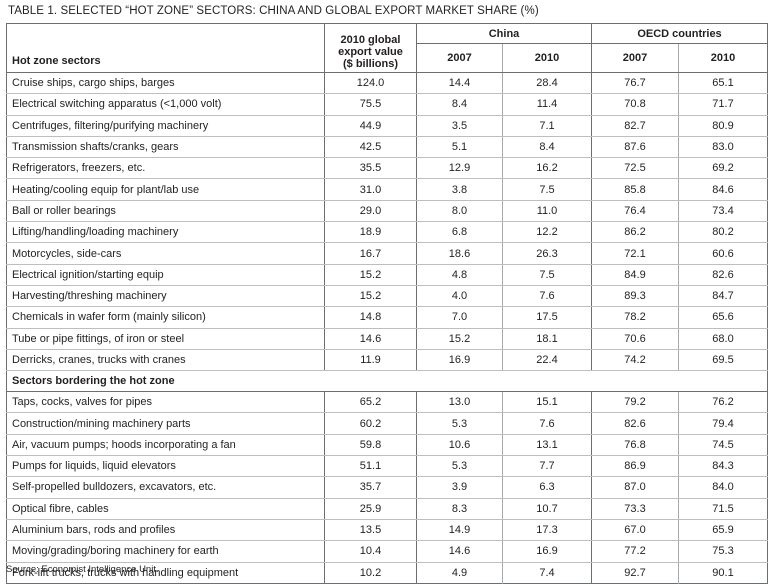 This screenshot has width=768, height=584. I want to click on oecd-2010-cell: 73.4, so click(722, 211).